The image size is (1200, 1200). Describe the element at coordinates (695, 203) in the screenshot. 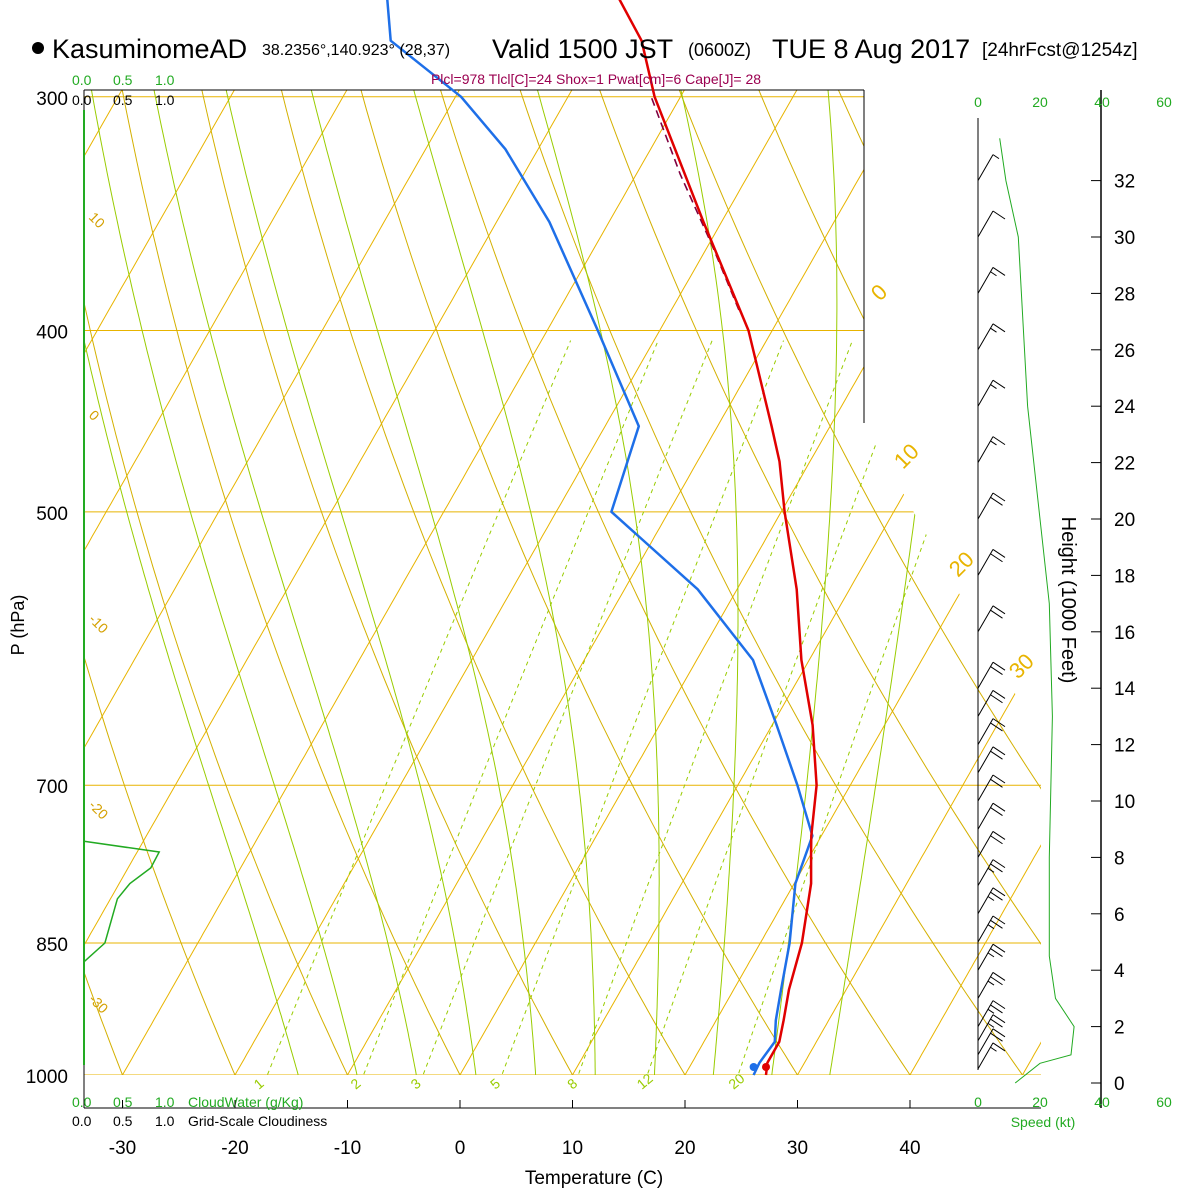

I see `parcel-line` at that location.